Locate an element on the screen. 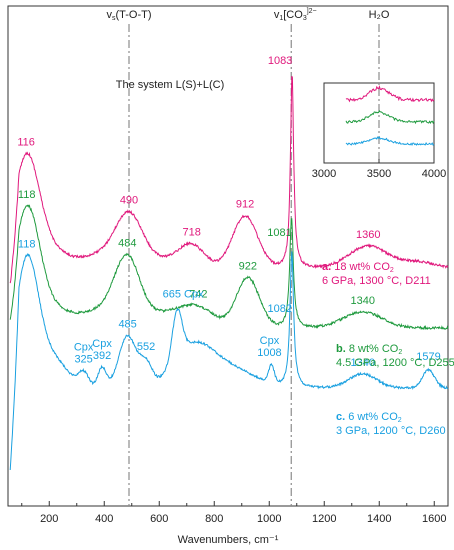  x-tick-label: 1400 is located at coordinates (379, 519).